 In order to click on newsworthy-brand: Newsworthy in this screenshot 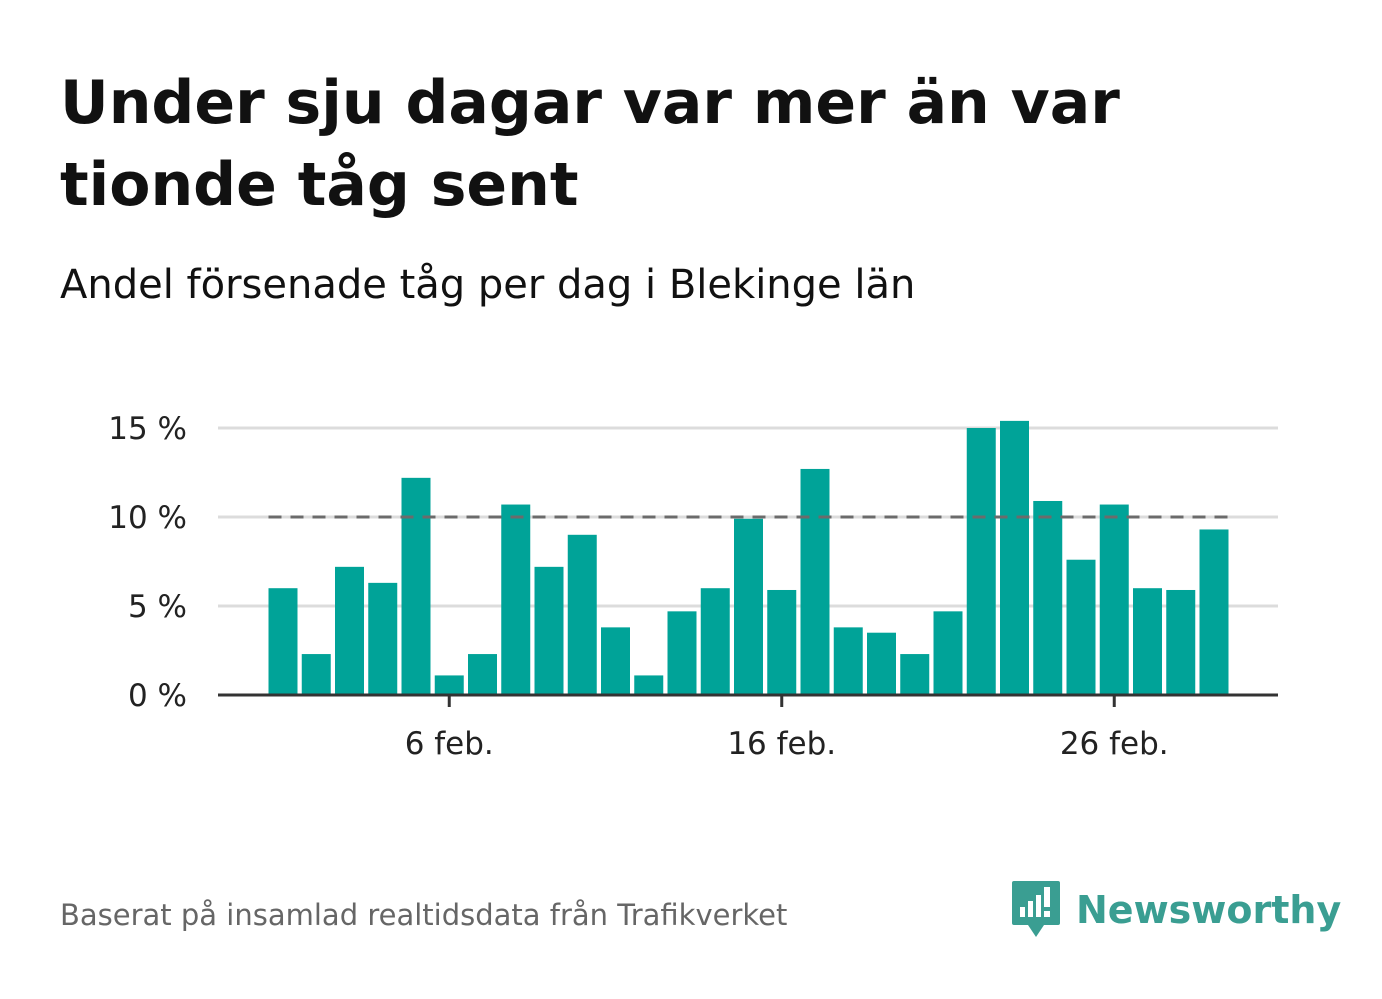, I will do `click(1175, 910)`.